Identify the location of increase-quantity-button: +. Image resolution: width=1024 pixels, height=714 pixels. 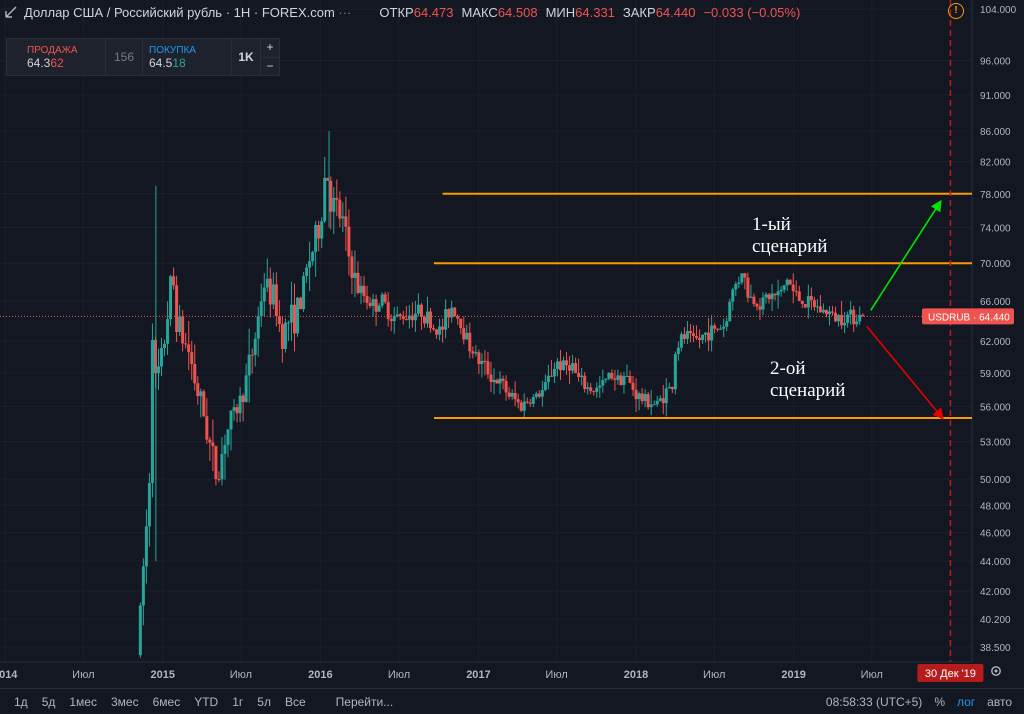
(270, 48).